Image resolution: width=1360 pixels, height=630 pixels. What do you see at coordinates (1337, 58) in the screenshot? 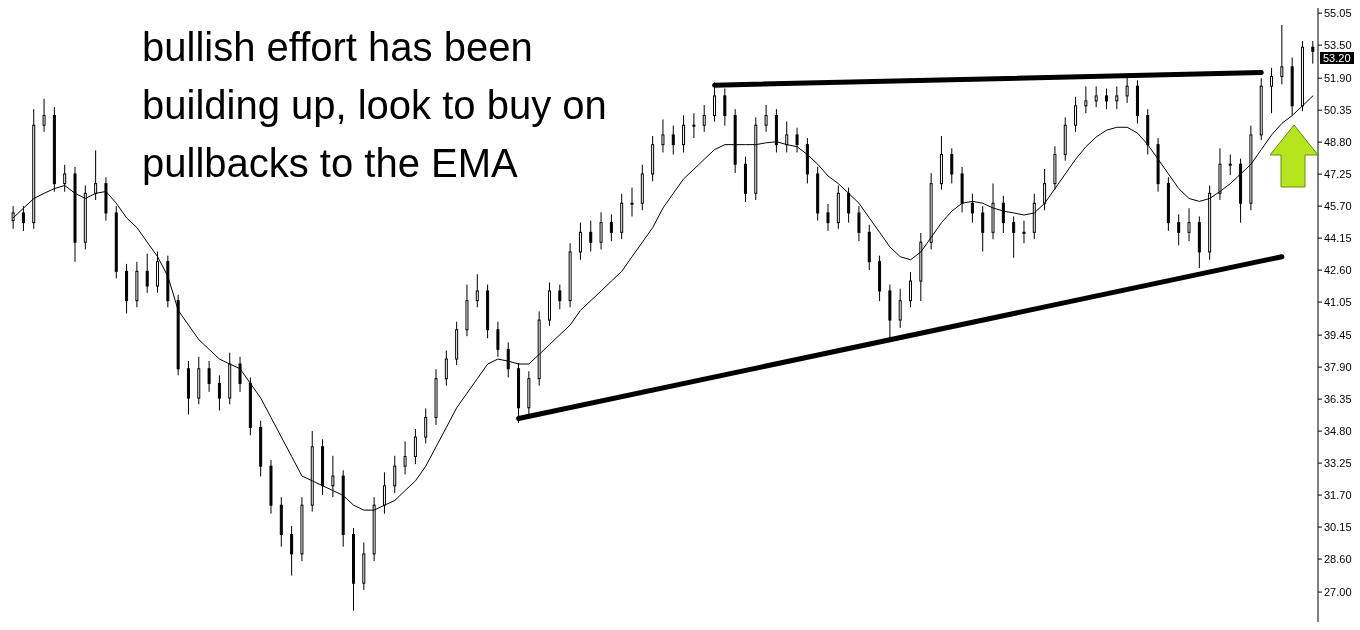
I see `text: 53.20` at bounding box center [1337, 58].